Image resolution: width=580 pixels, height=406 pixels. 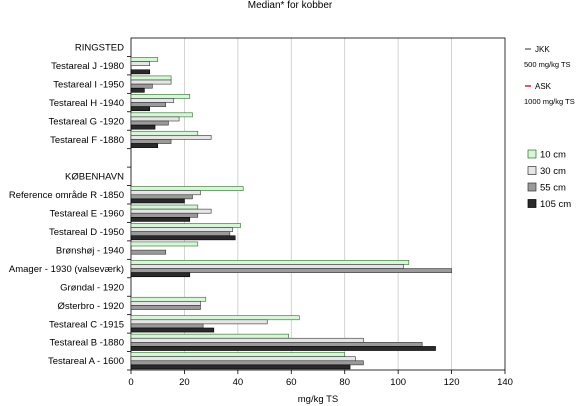 What do you see at coordinates (184, 382) in the screenshot?
I see `x-tick-label: 20` at bounding box center [184, 382].